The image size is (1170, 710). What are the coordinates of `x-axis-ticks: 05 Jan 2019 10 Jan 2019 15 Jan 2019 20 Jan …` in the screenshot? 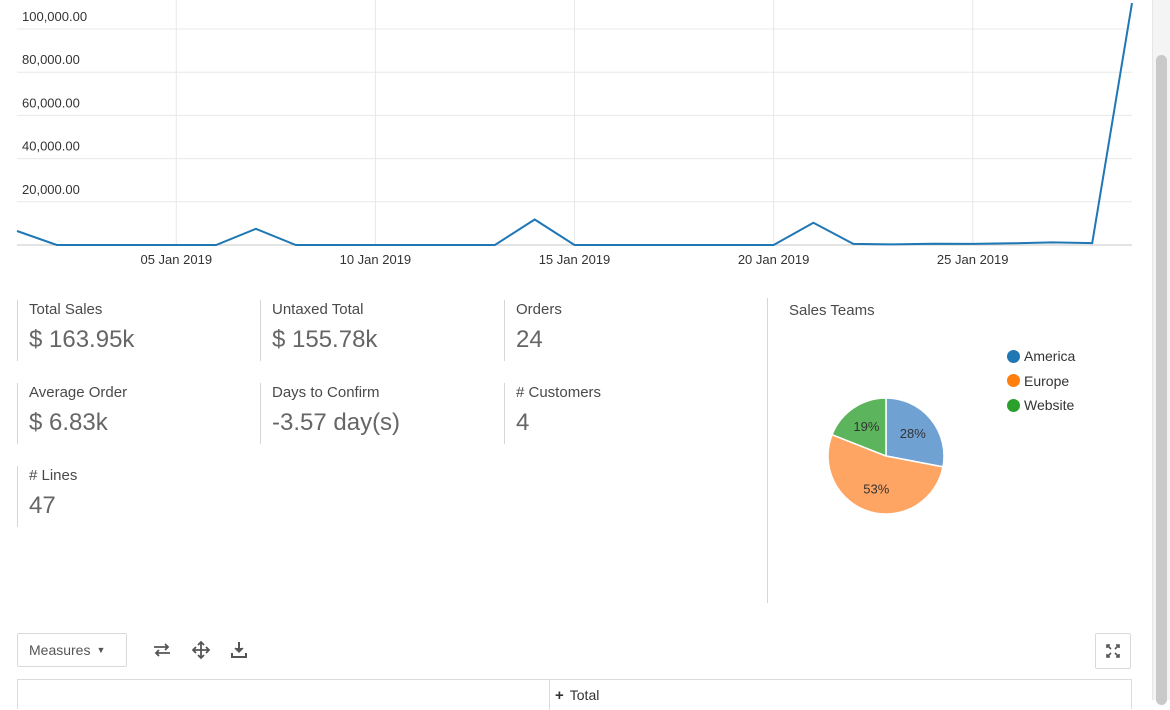 It's located at (574, 259).